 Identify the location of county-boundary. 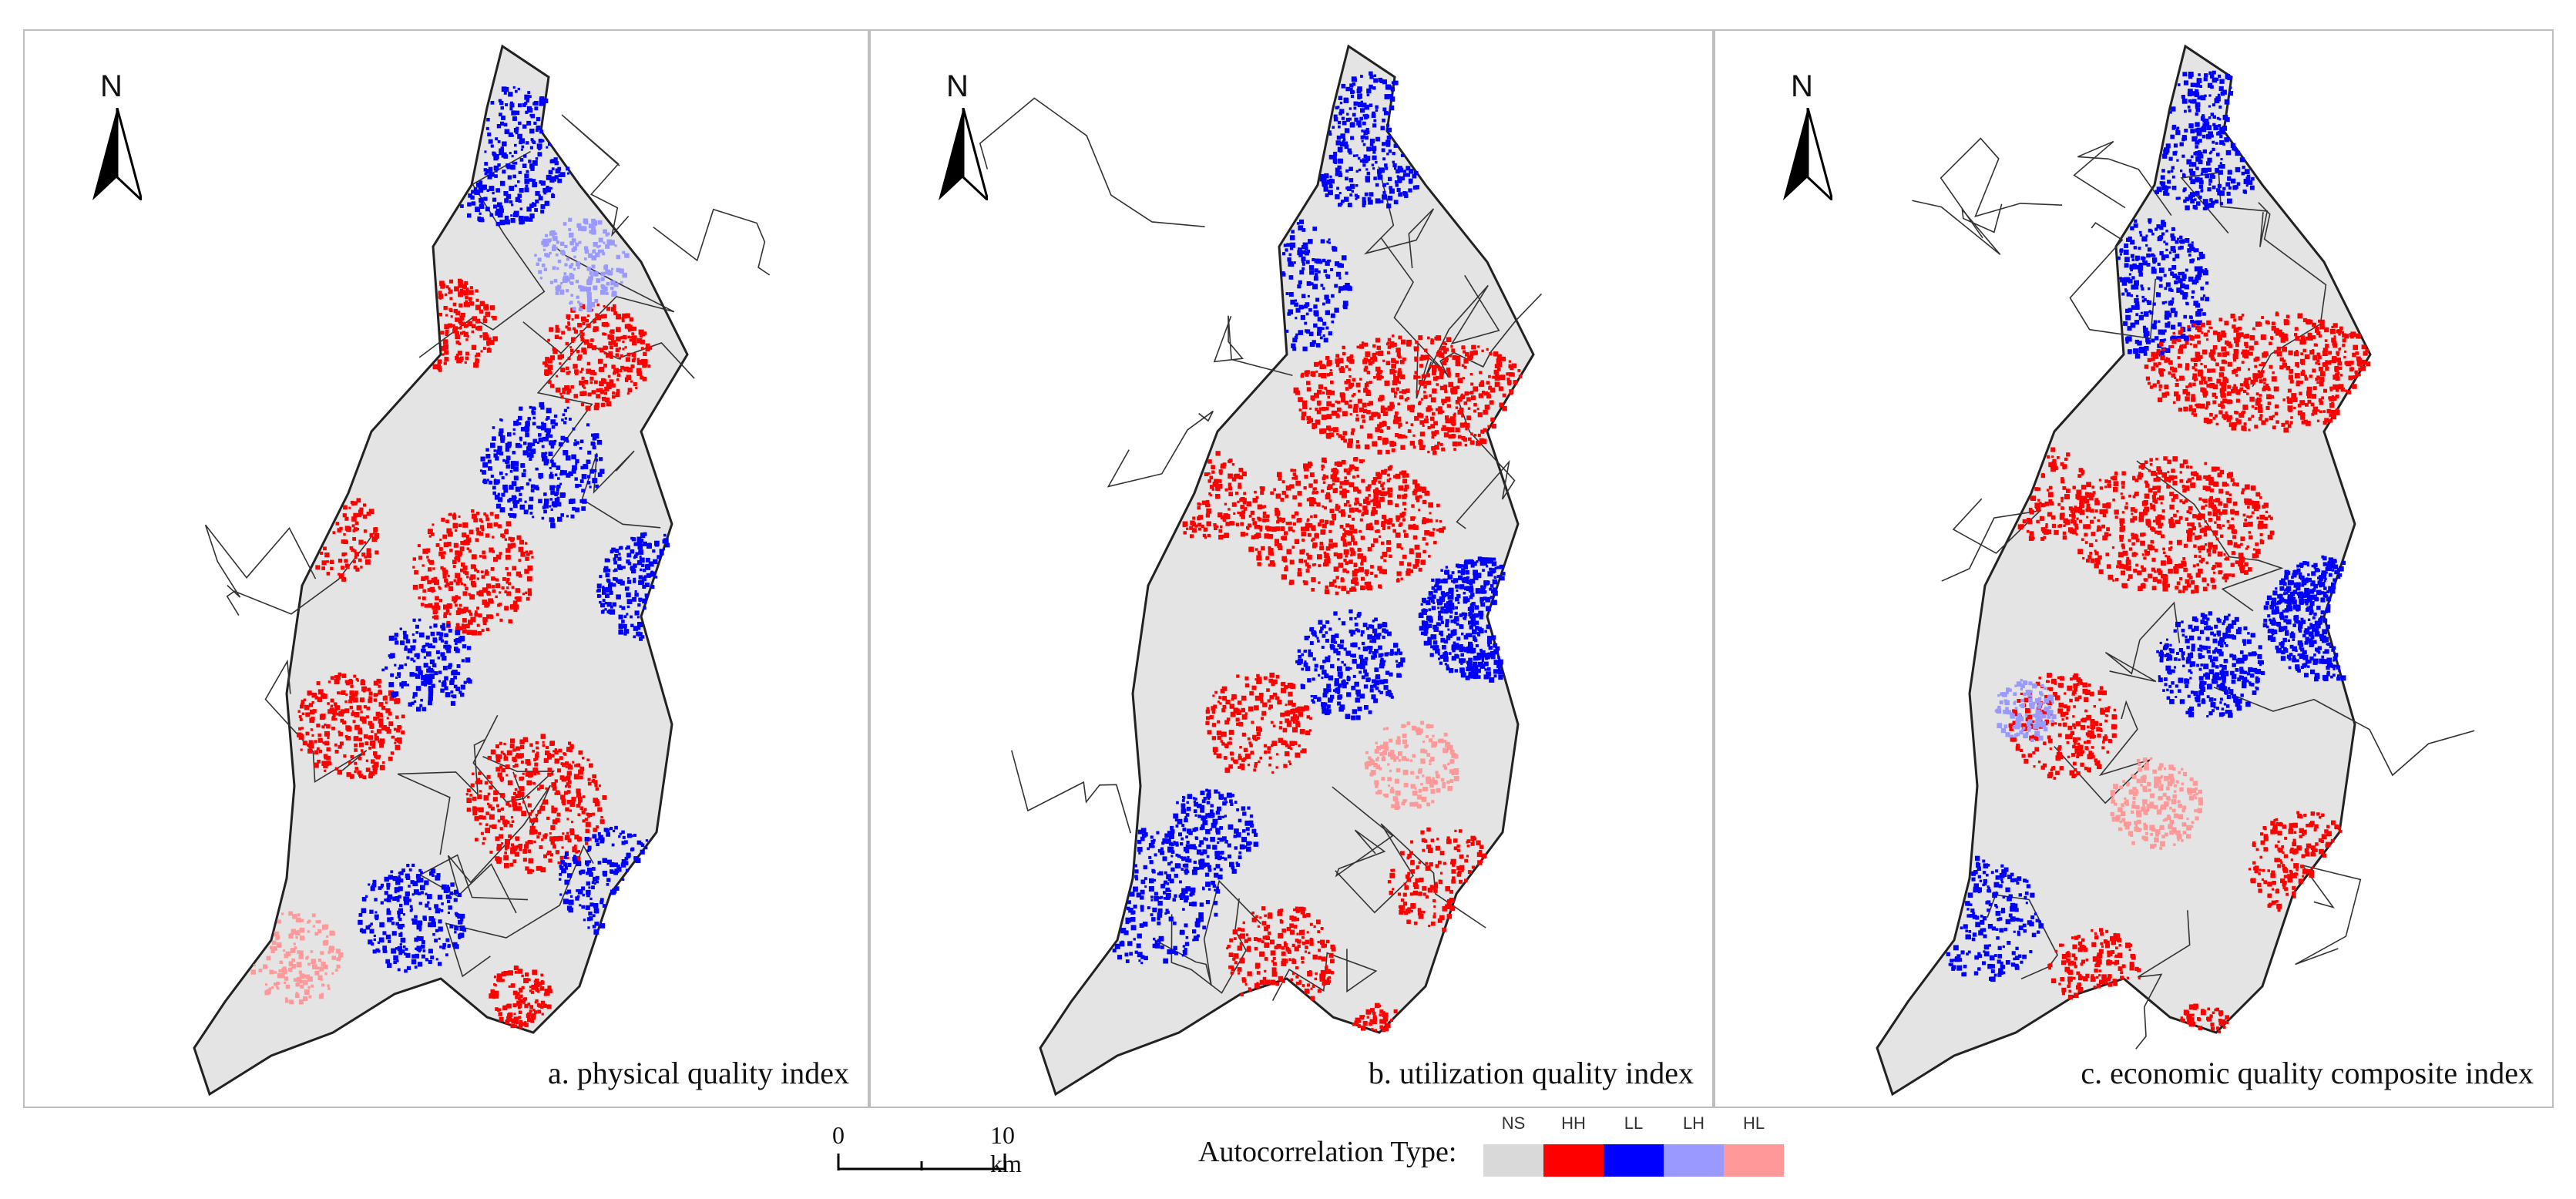
(712, 242).